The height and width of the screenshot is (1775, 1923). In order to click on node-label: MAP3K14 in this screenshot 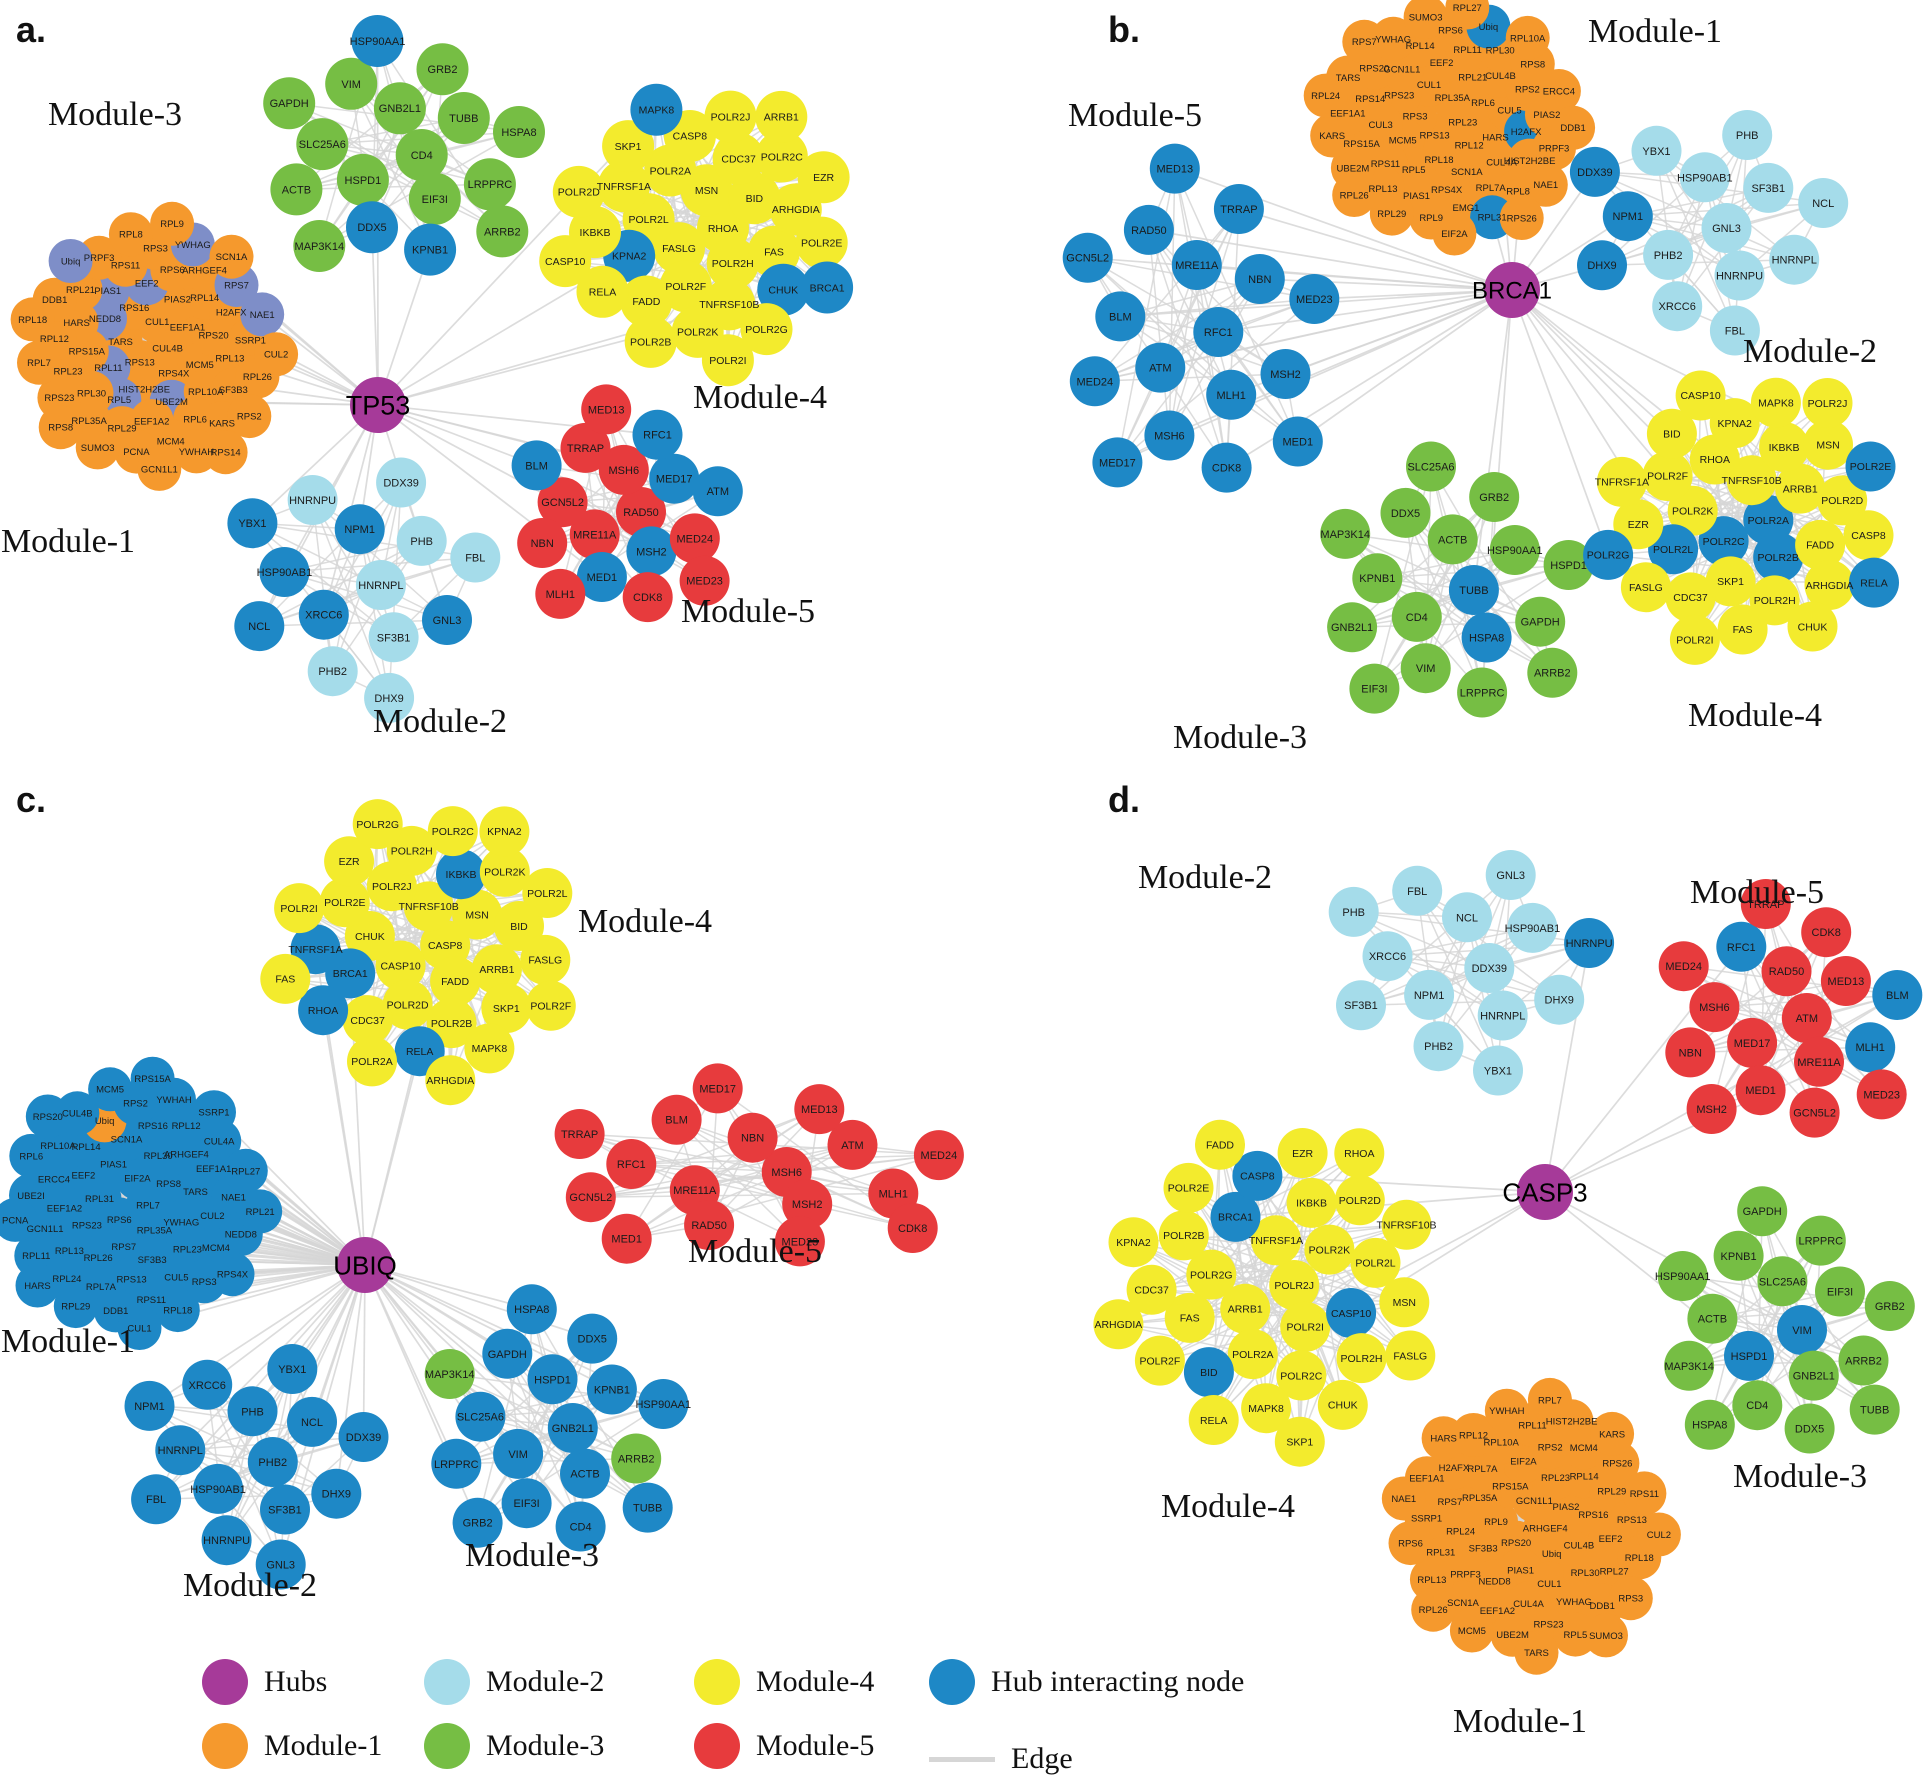, I will do `click(1689, 1367)`.